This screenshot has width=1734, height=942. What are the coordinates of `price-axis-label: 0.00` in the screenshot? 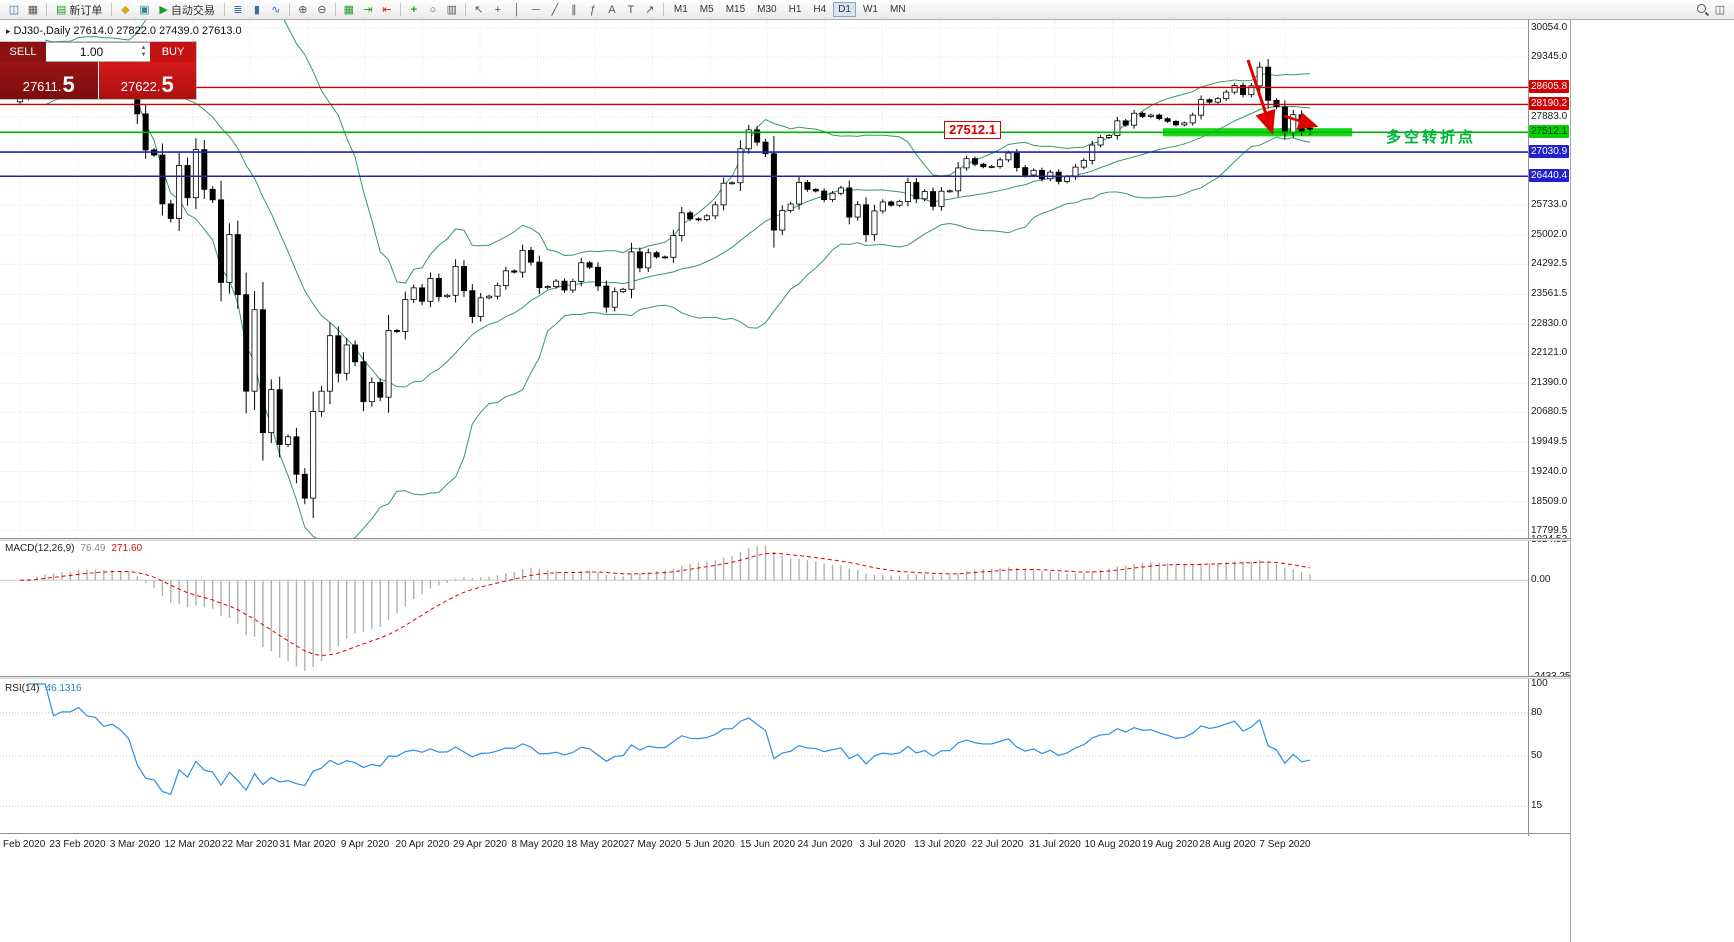 It's located at (1541, 580).